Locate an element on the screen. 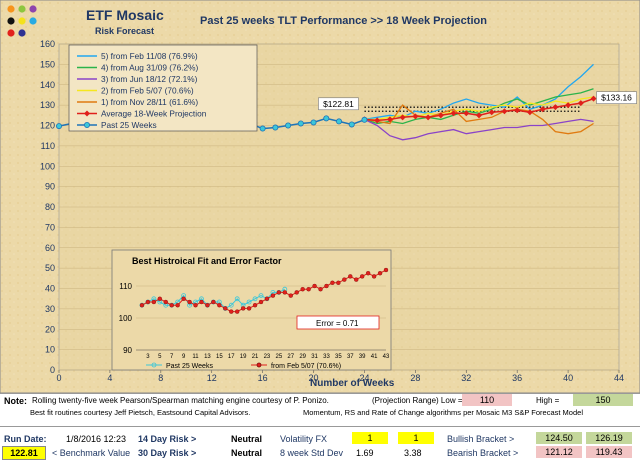 This screenshot has height=461, width=640. inset-y-tick-label: 100 is located at coordinates (126, 318).